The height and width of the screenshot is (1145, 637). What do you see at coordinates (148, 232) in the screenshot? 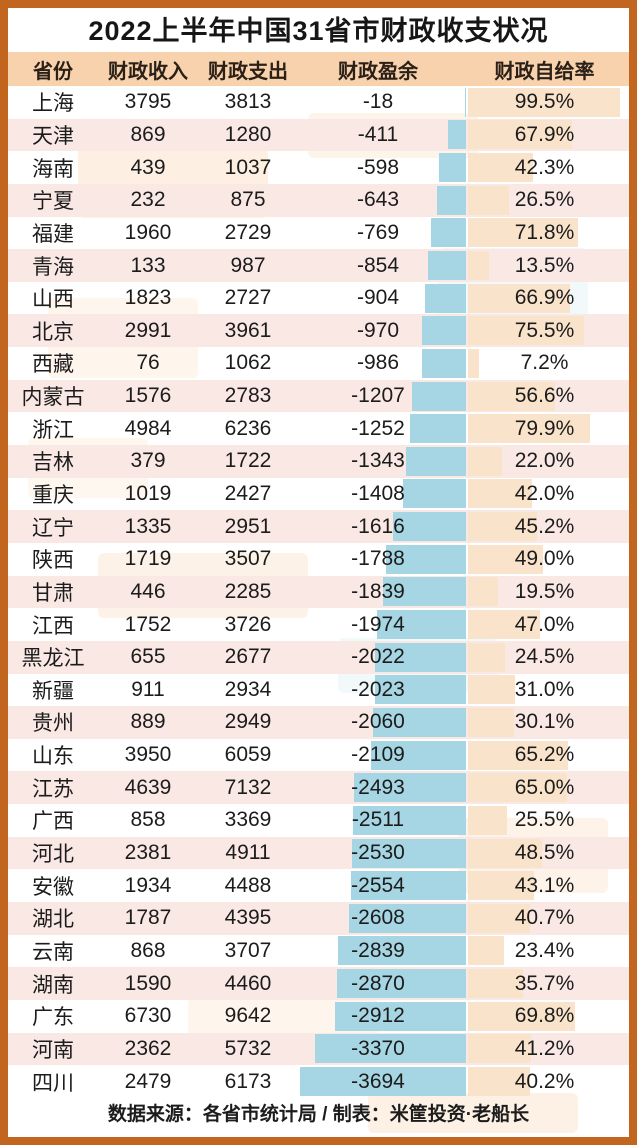
I see `revenue-cell: 1960` at bounding box center [148, 232].